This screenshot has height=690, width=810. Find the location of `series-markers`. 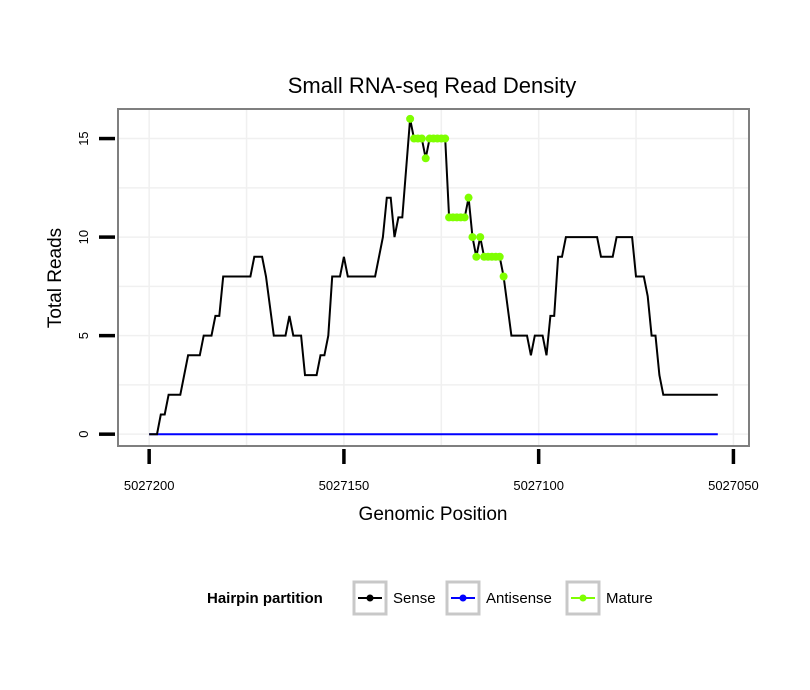

series-markers is located at coordinates (457, 197).